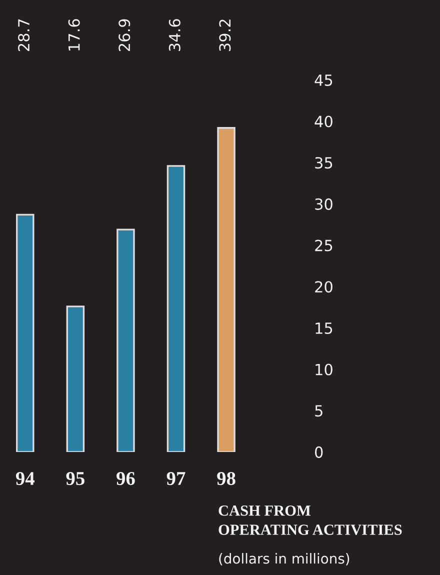 This screenshot has width=440, height=575. Describe the element at coordinates (74, 34) in the screenshot. I see `data-label: 17.6` at that location.